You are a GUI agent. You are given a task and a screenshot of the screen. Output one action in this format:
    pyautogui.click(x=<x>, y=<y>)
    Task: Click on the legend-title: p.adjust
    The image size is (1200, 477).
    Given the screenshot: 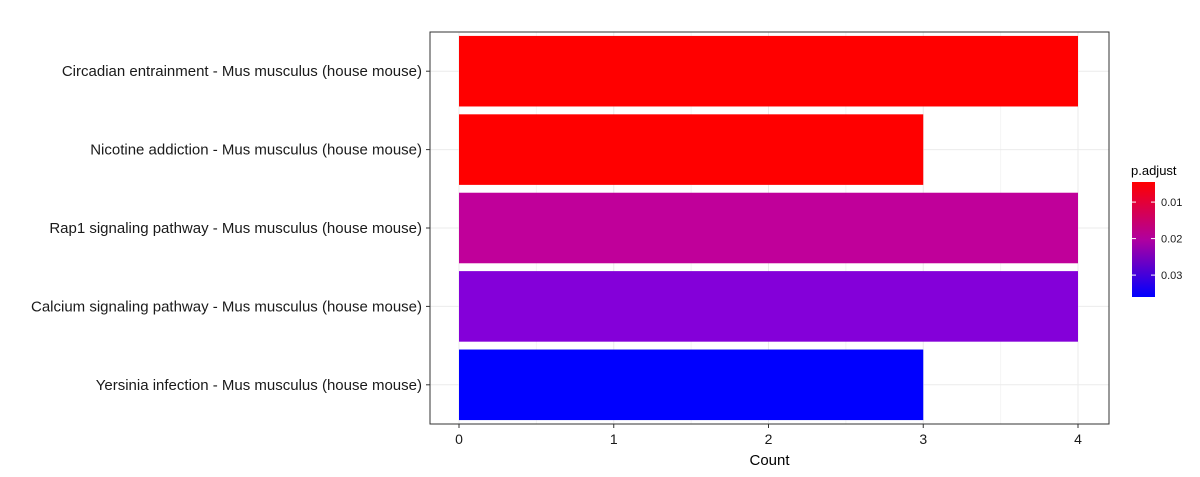 What is the action you would take?
    pyautogui.click(x=1154, y=170)
    